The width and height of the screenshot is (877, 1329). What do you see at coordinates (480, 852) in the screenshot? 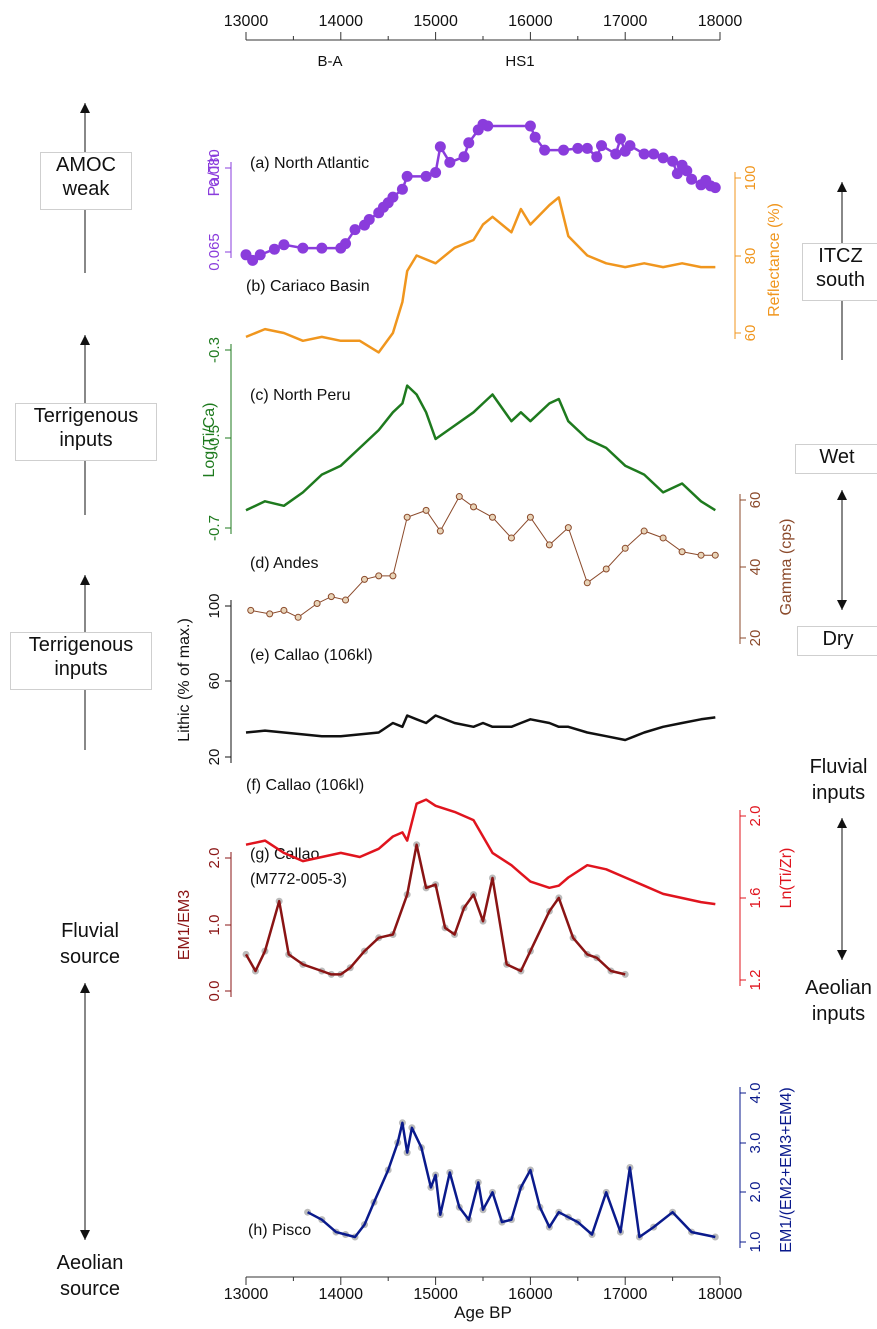
I see `smooth-series-f` at bounding box center [480, 852].